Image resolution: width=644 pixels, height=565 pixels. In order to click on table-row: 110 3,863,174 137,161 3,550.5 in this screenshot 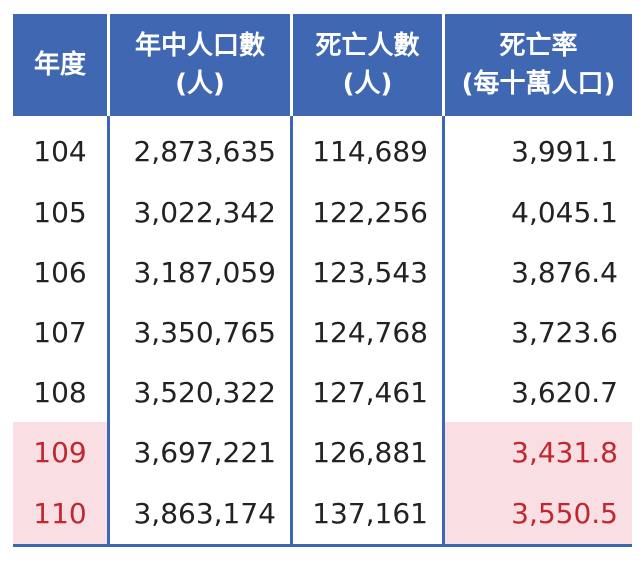, I will do `click(322, 513)`.